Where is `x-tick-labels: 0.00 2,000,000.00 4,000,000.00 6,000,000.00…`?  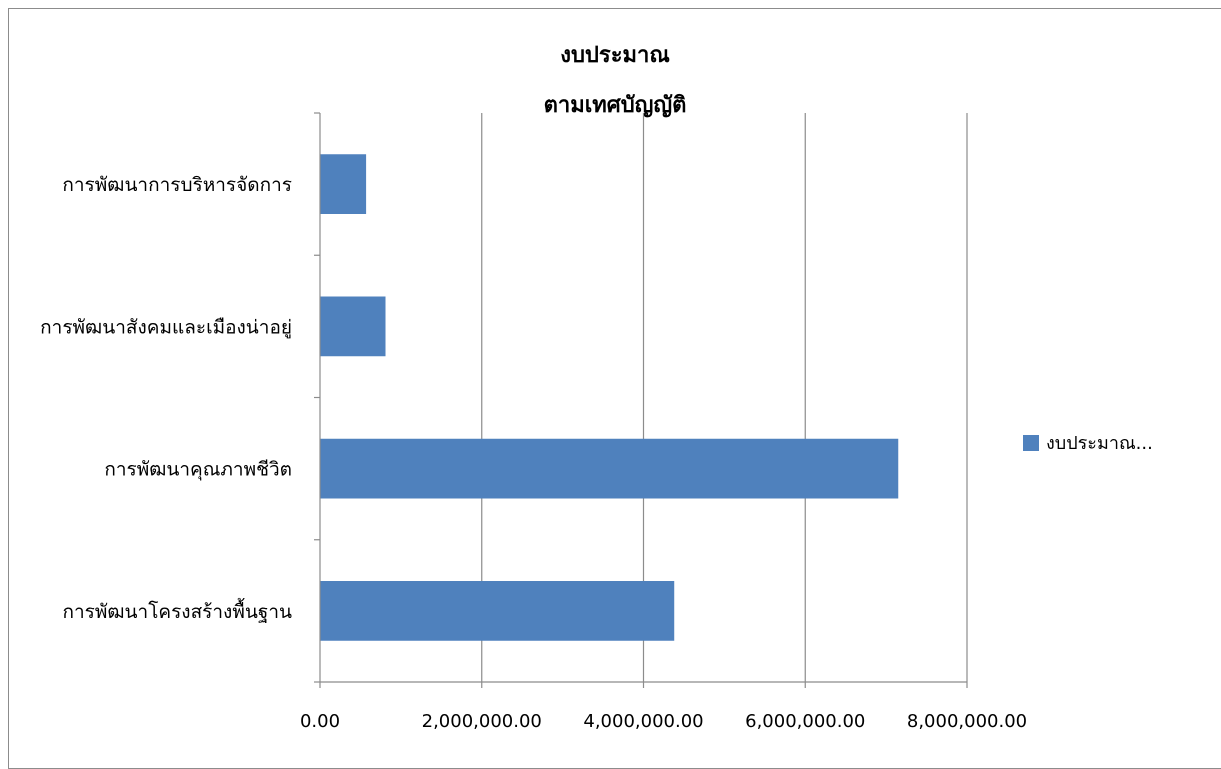 x-tick-labels: 0.00 2,000,000.00 4,000,000.00 6,000,000.00… is located at coordinates (663, 721).